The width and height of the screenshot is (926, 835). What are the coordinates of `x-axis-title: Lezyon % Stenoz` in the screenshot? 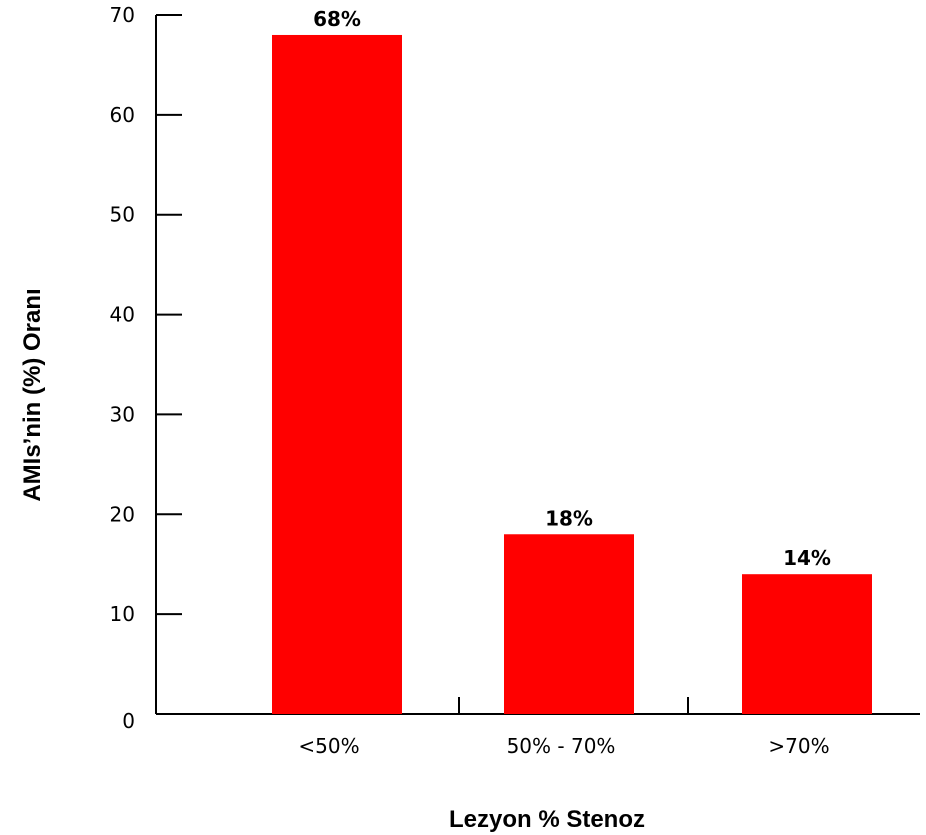 It's located at (547, 819).